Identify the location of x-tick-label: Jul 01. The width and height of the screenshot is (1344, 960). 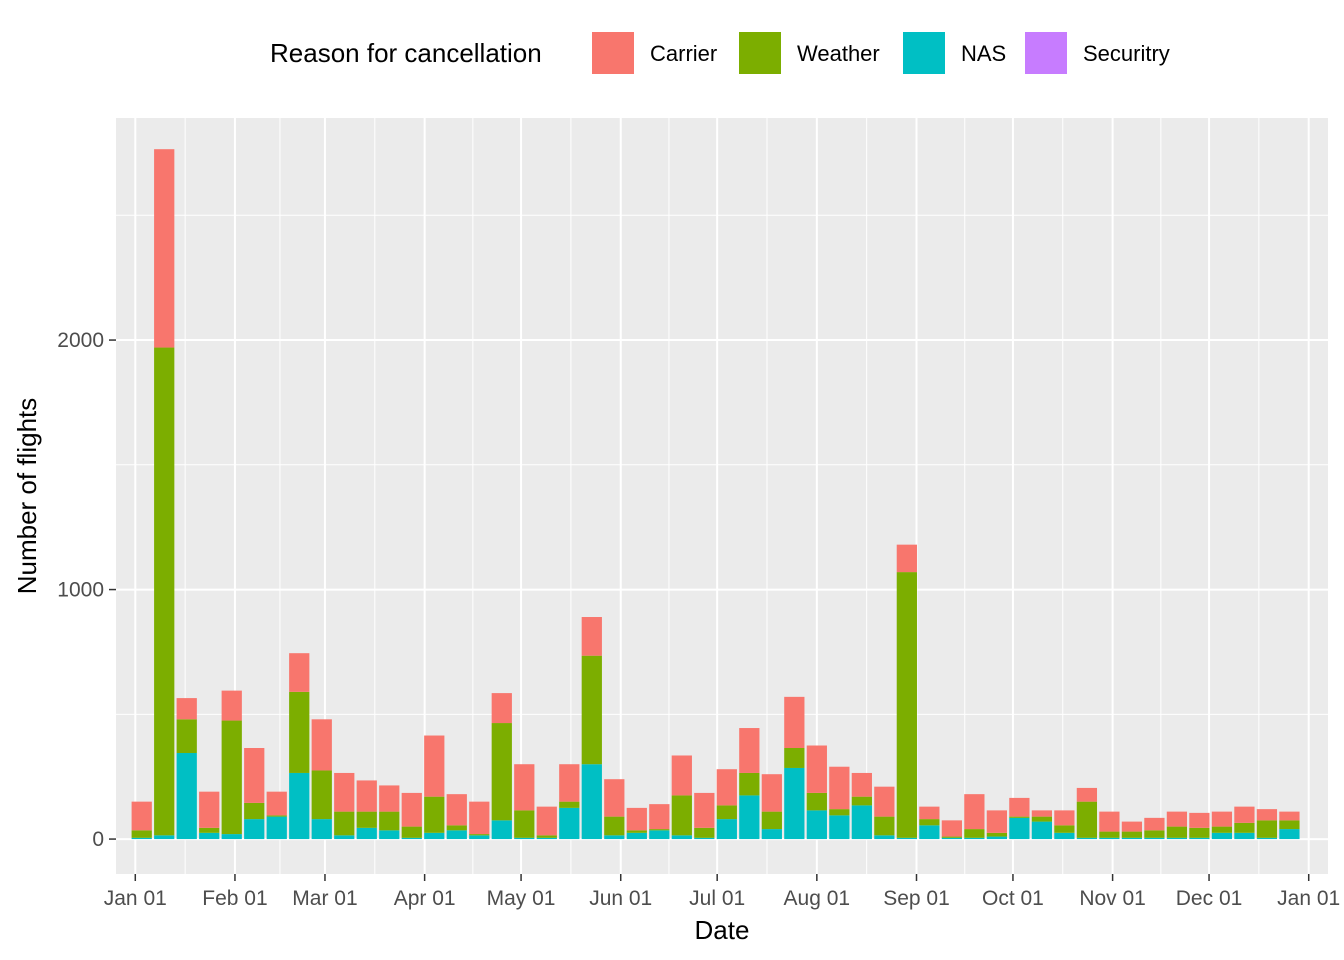
(717, 898).